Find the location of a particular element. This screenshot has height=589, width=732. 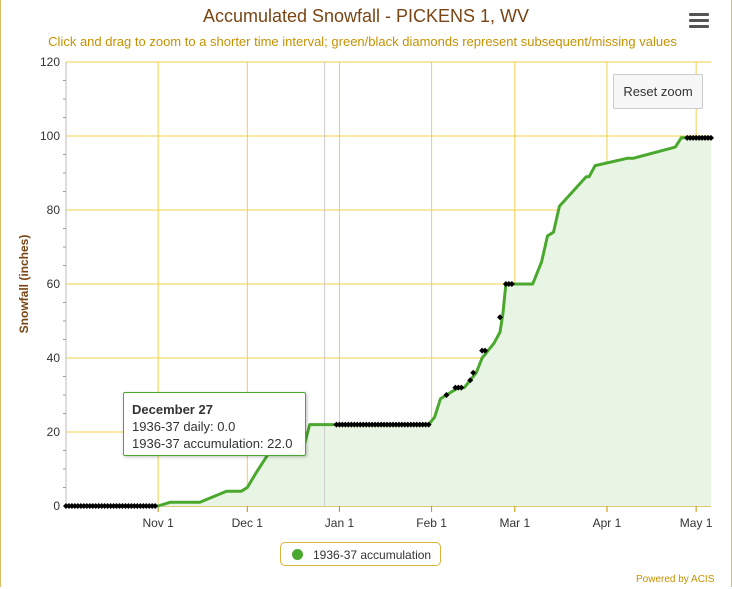

x-tick-label: Apr 1 is located at coordinates (607, 523).